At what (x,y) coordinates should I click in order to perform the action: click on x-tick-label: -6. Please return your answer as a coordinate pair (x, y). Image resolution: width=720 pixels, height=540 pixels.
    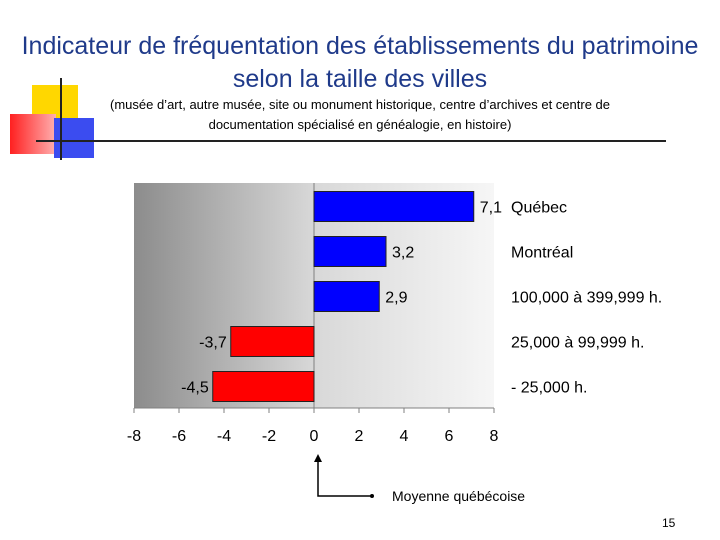
    Looking at the image, I should click on (179, 436).